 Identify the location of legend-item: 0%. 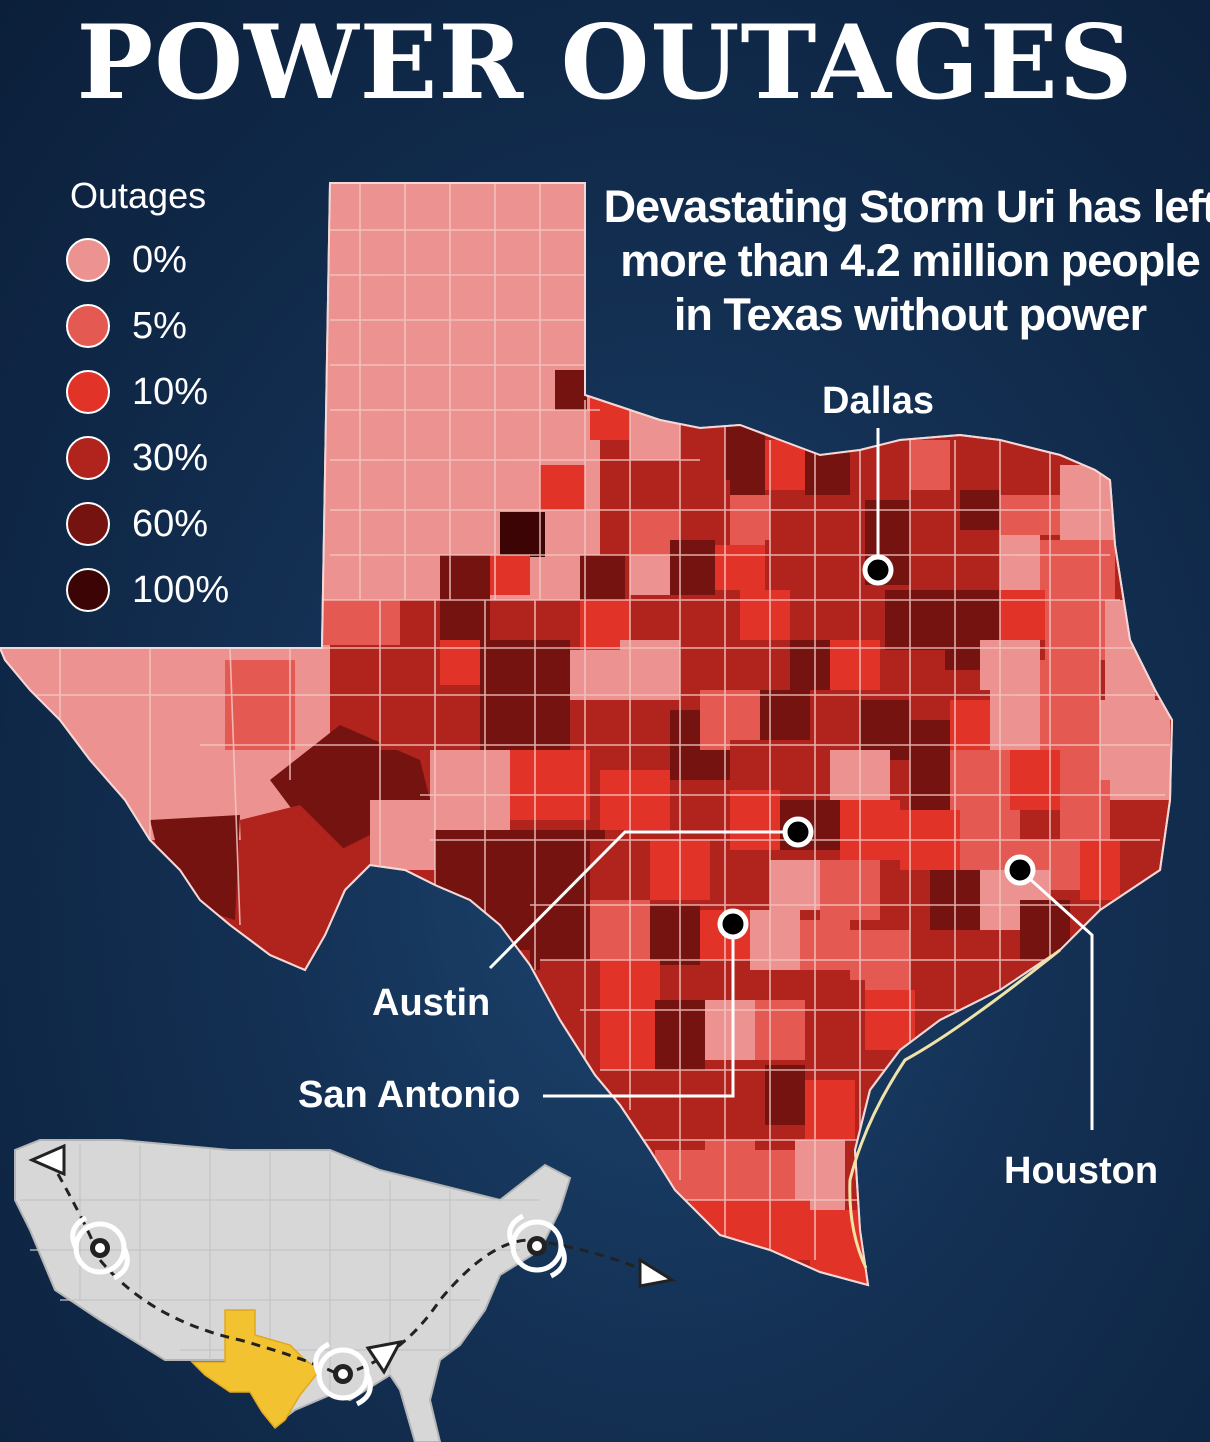
(147, 260).